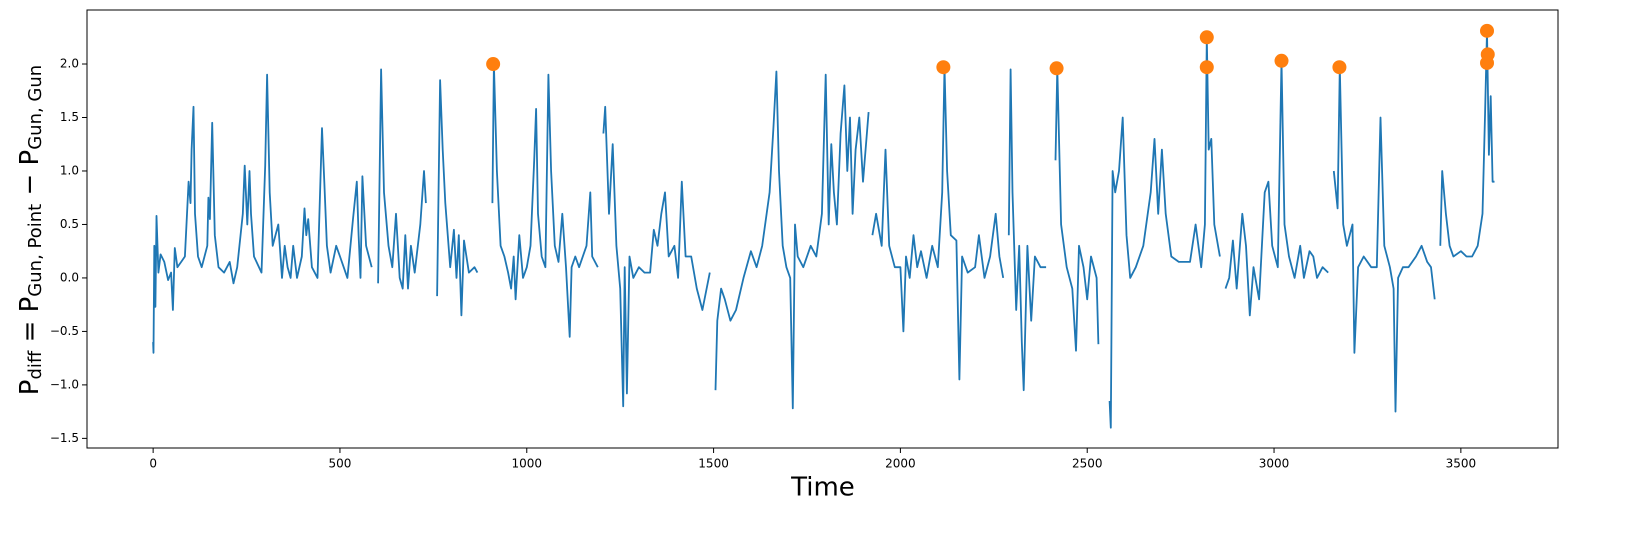 The height and width of the screenshot is (539, 1650). I want to click on y-tick-label: 0.5, so click(69, 224).